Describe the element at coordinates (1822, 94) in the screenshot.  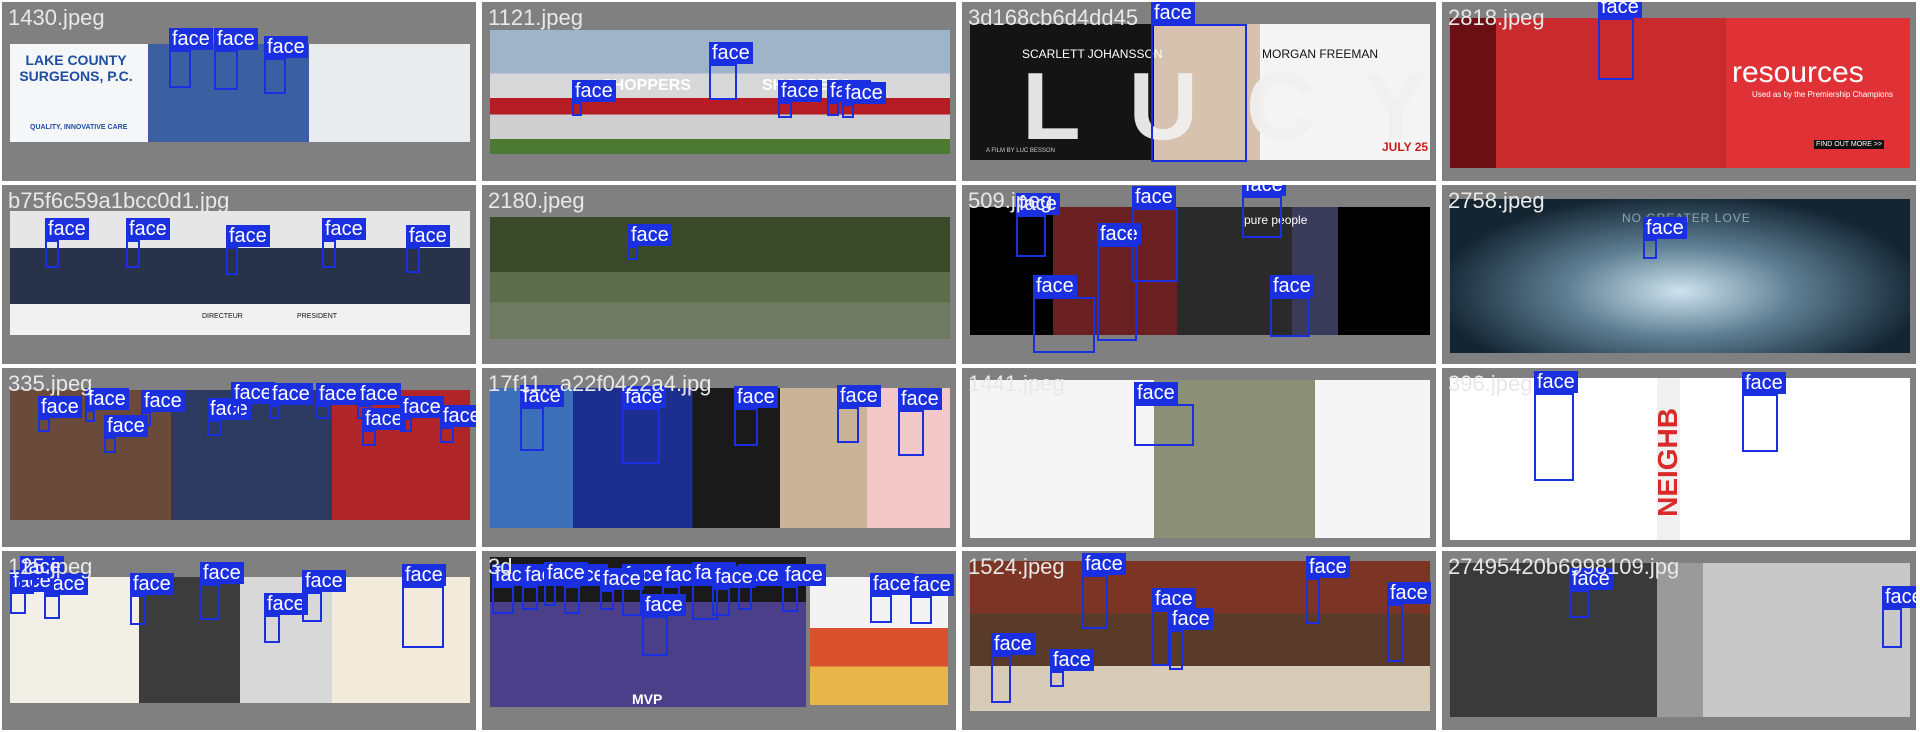
I see `photo-text: Used as by the Premiership Champions` at that location.